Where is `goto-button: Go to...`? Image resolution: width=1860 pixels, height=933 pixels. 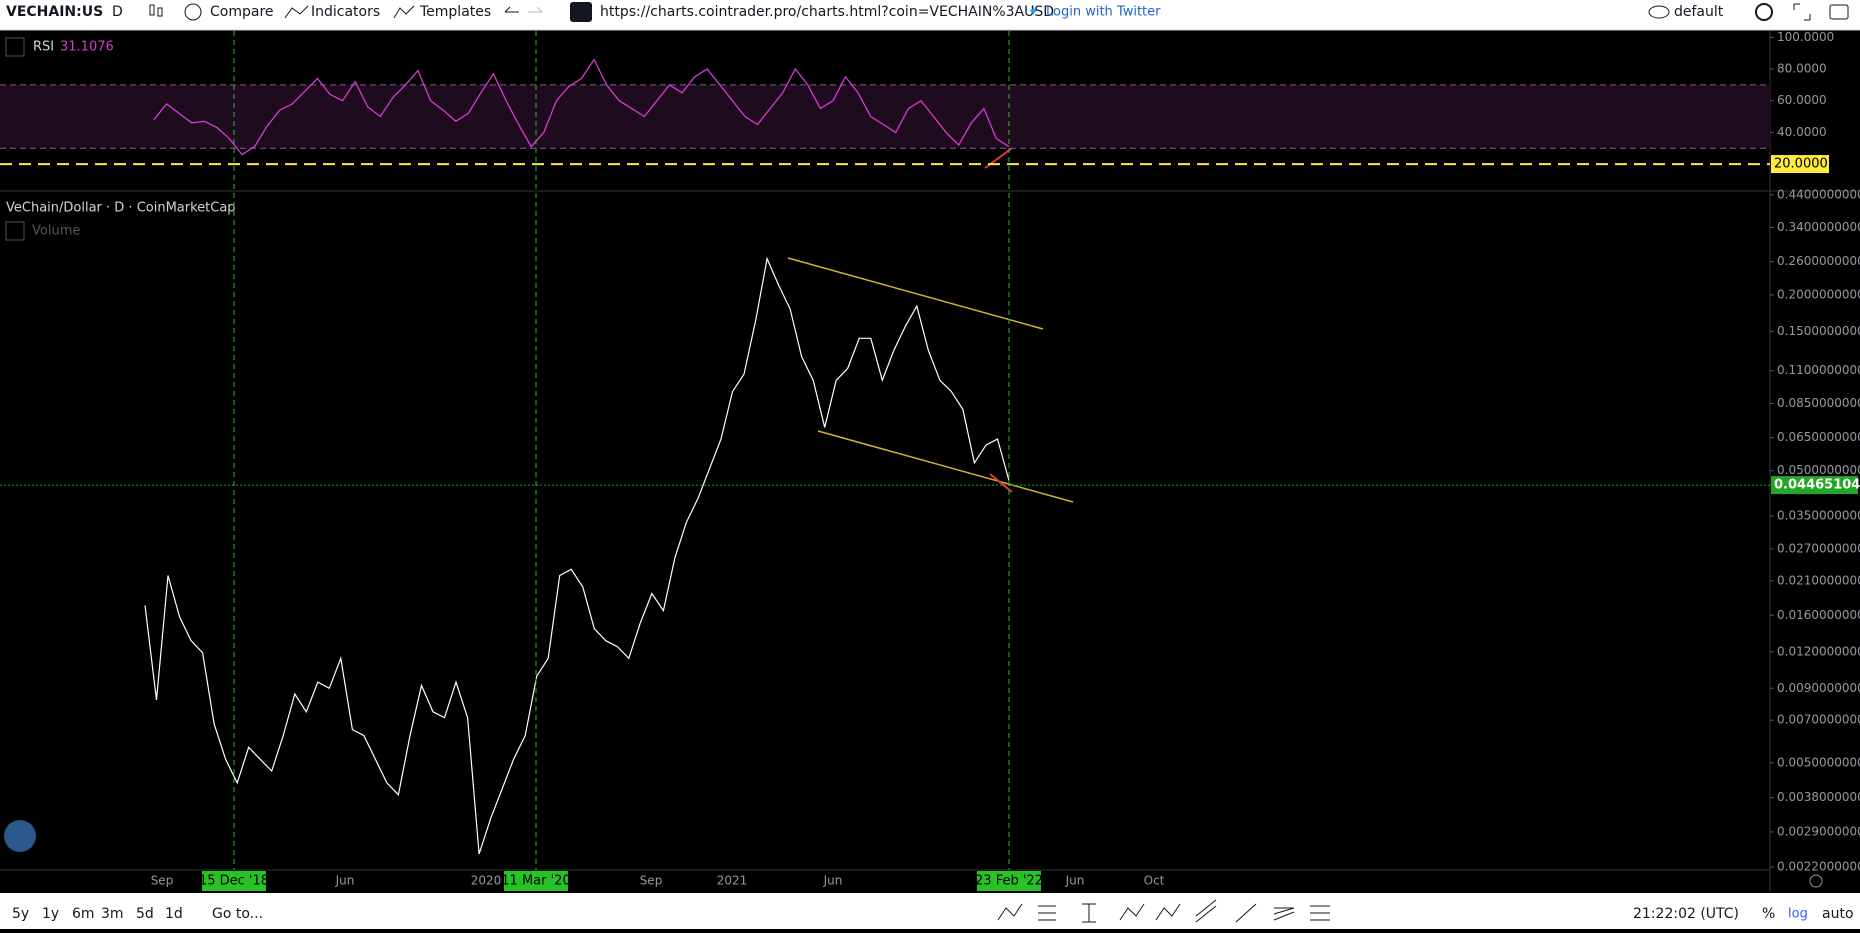 goto-button: Go to... is located at coordinates (237, 914).